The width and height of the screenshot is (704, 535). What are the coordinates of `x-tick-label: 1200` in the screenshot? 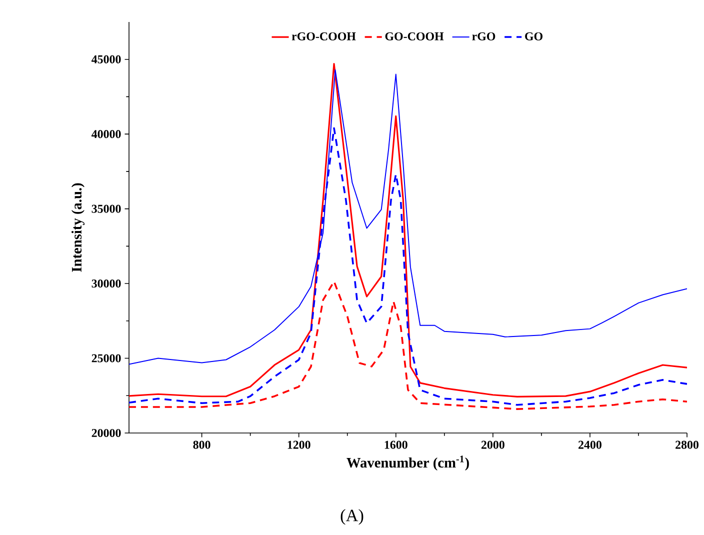 It's located at (299, 444).